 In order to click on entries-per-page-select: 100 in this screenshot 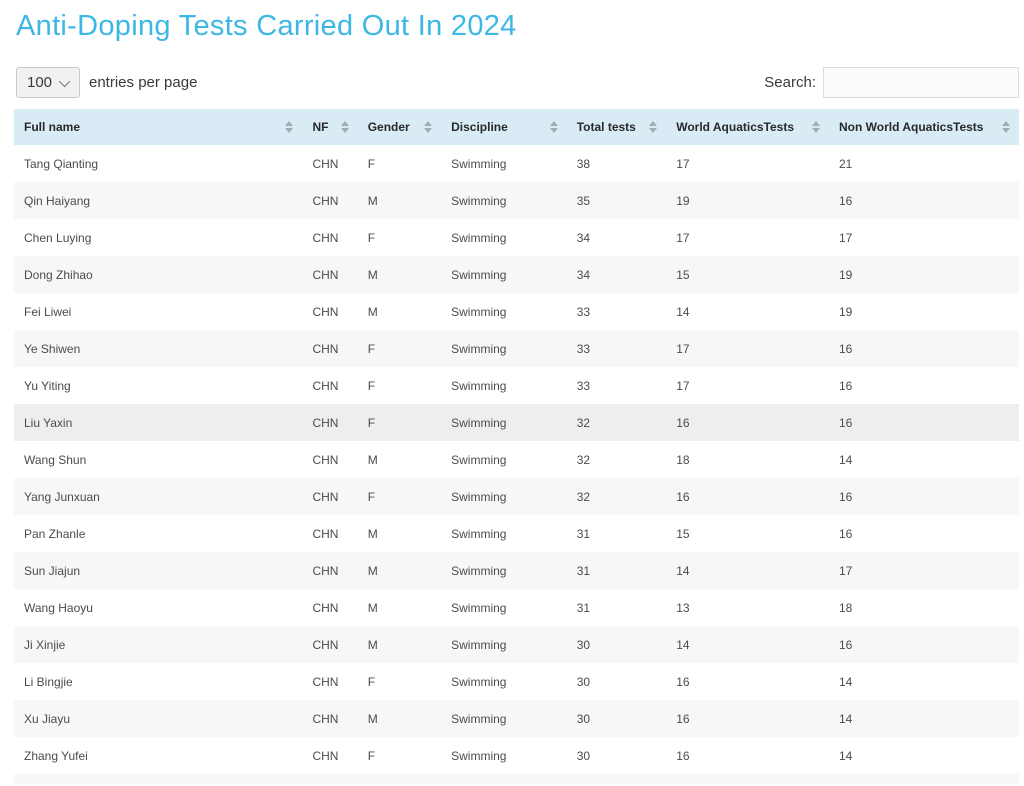, I will do `click(48, 82)`.